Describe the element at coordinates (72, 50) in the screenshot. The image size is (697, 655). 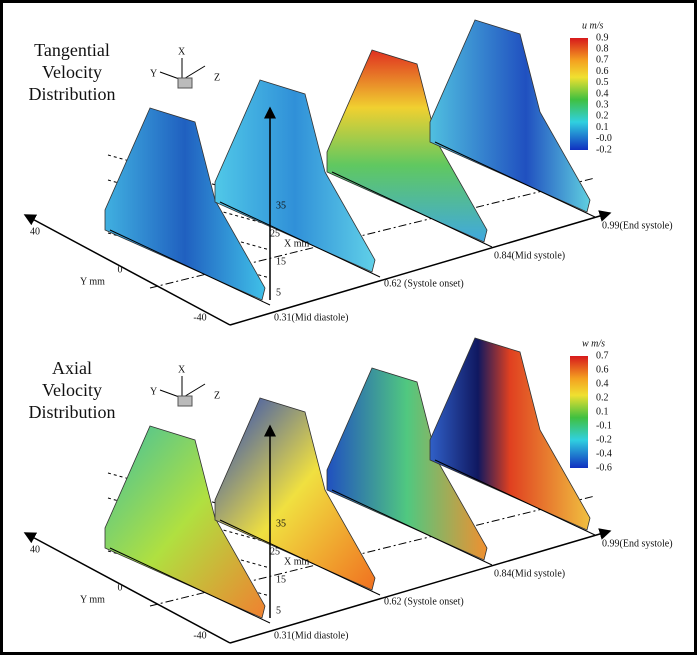
I see `panel-title: Tangential` at that location.